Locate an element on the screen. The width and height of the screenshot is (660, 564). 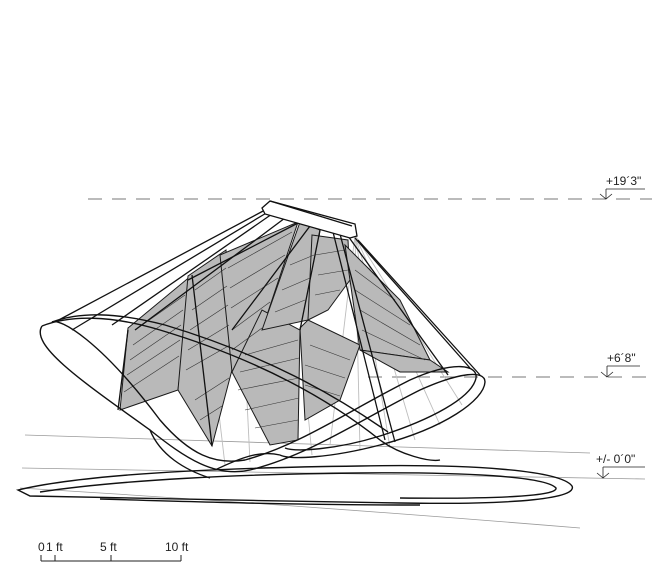
scale-label-10ft: 10 ft is located at coordinates (177, 547).